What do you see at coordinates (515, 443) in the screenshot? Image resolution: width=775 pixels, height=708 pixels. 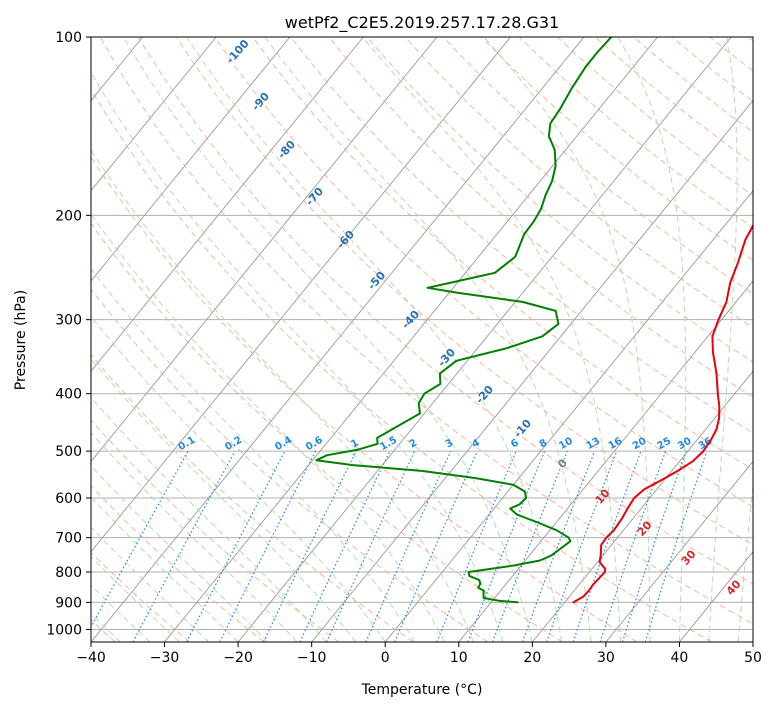 I see `mixing-ratio-label: 6` at bounding box center [515, 443].